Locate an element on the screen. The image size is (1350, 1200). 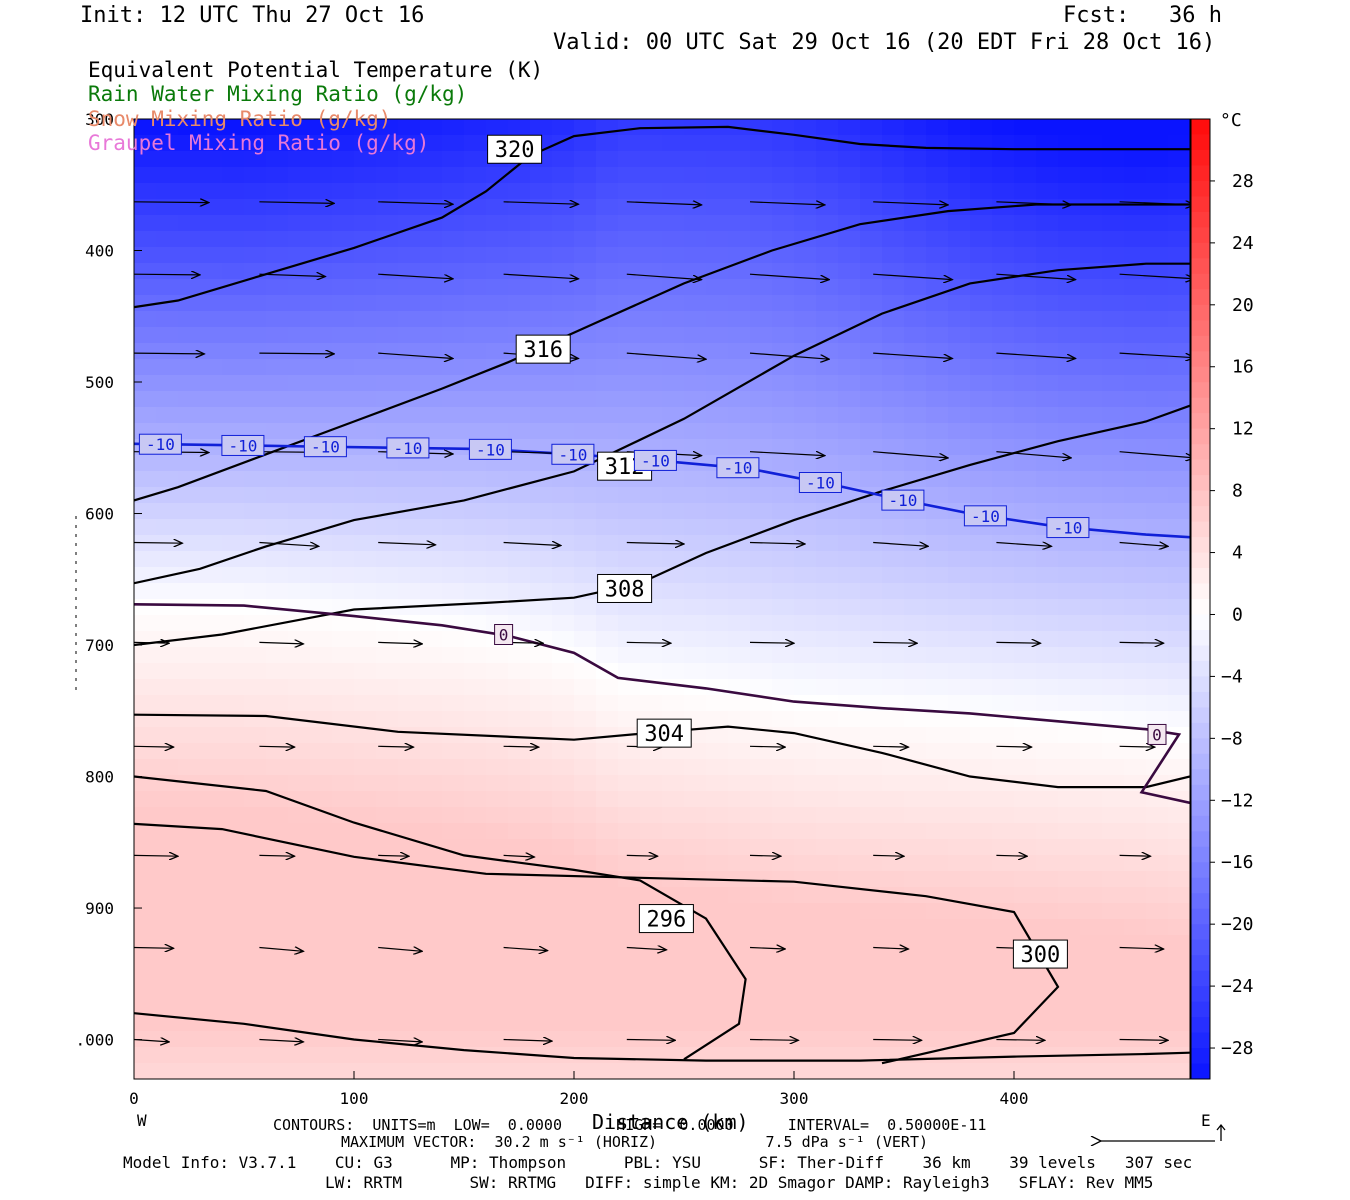
y-tick-label: 900 is located at coordinates (99, 908).